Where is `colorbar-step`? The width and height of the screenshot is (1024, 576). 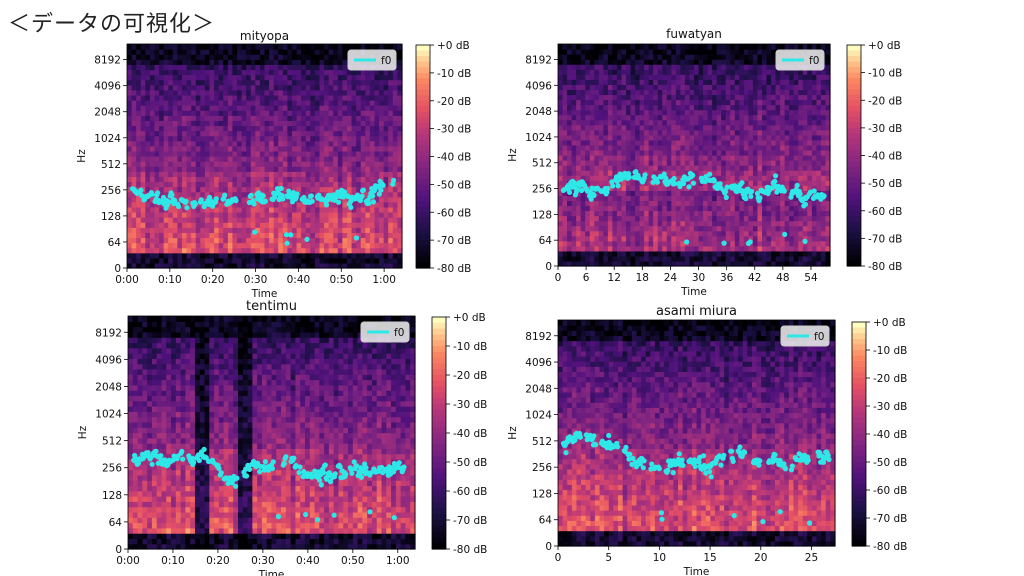 colorbar-step is located at coordinates (423, 243).